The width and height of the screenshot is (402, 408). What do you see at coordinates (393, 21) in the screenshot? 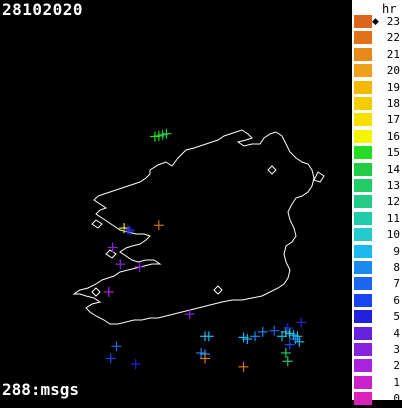
I see `legend-label: 23` at bounding box center [393, 21].